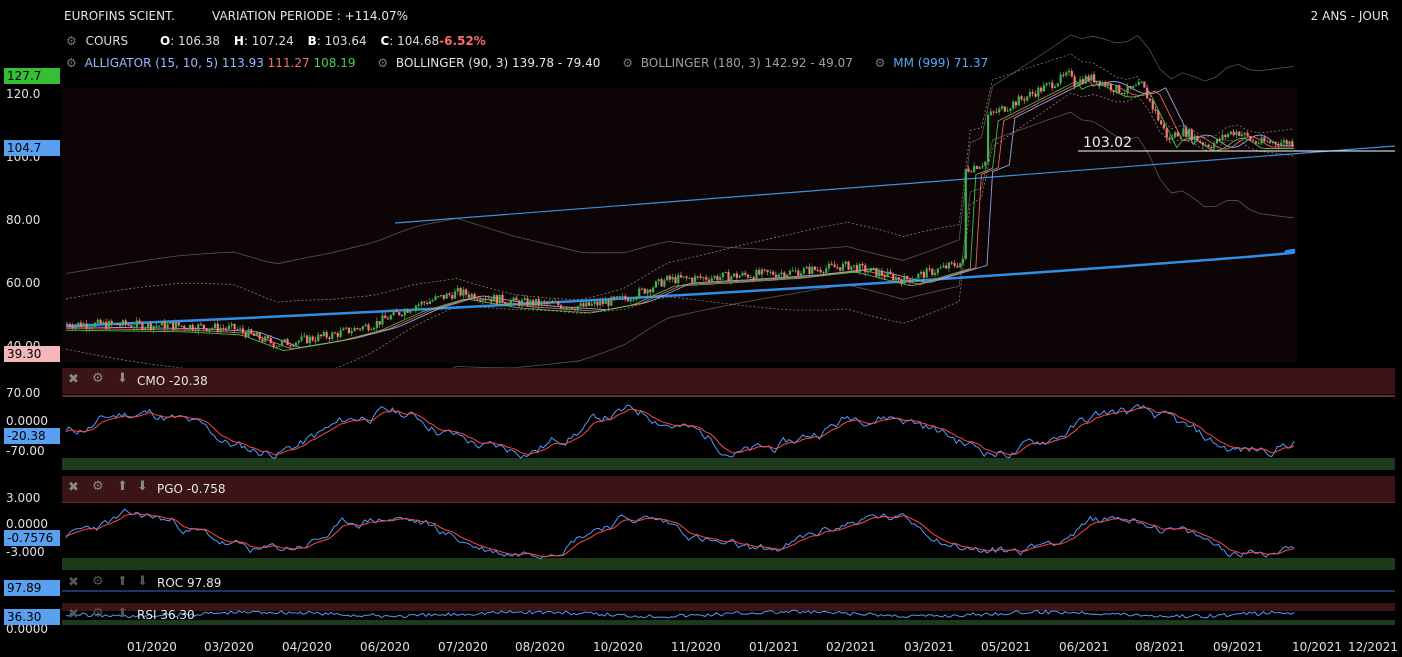  What do you see at coordinates (151, 63) in the screenshot?
I see `alligator-label: ALLIGATOR (15, 10, 5)` at bounding box center [151, 63].